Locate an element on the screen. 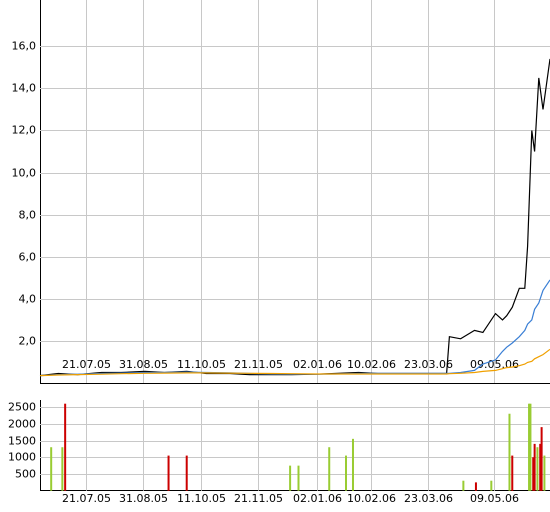 The width and height of the screenshot is (550, 512). y-tick-label: 8,0 is located at coordinates (28, 215).